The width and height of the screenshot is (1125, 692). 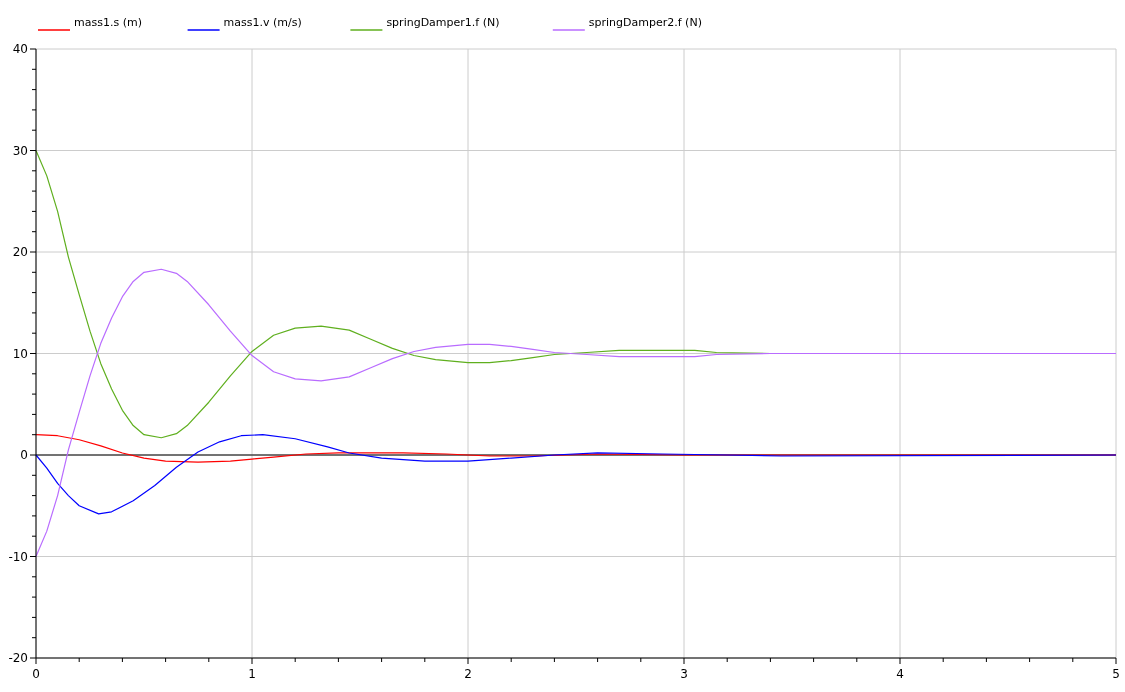 What do you see at coordinates (443, 22) in the screenshot?
I see `legend-label: springDamper1.f (N)` at bounding box center [443, 22].